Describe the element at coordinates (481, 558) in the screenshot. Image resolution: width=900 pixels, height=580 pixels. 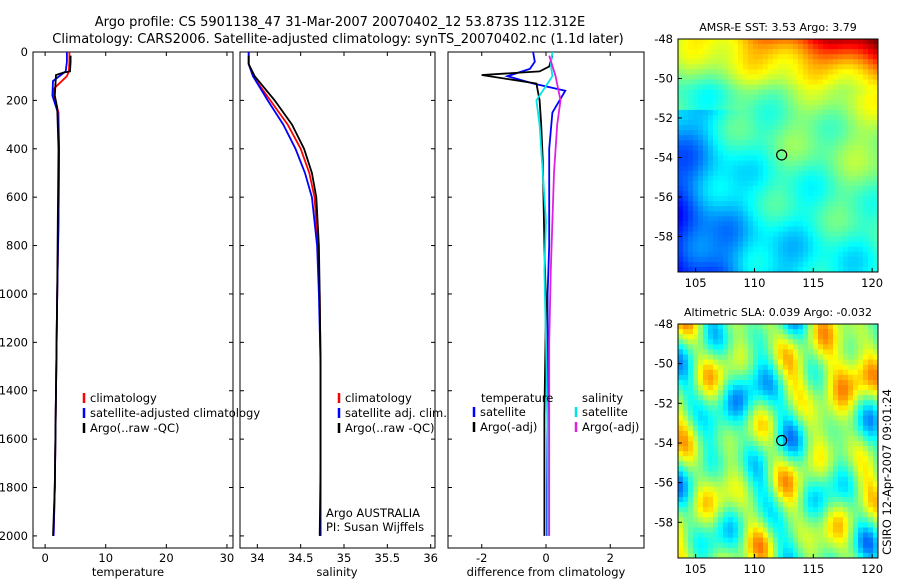
I see `diff-xtick-label: -2` at that location.